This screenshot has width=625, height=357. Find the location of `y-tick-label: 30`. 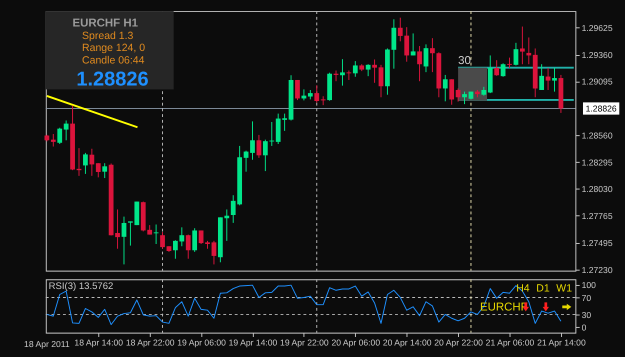

y-tick-label: 30 is located at coordinates (587, 315).